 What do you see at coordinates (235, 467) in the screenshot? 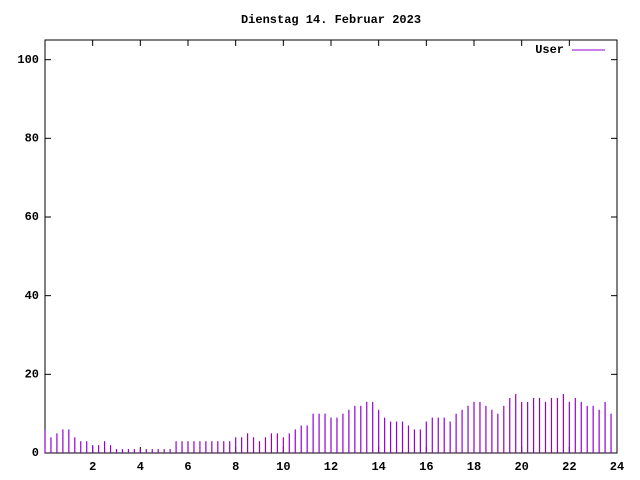
I see `x-tick-label: 8` at bounding box center [235, 467].